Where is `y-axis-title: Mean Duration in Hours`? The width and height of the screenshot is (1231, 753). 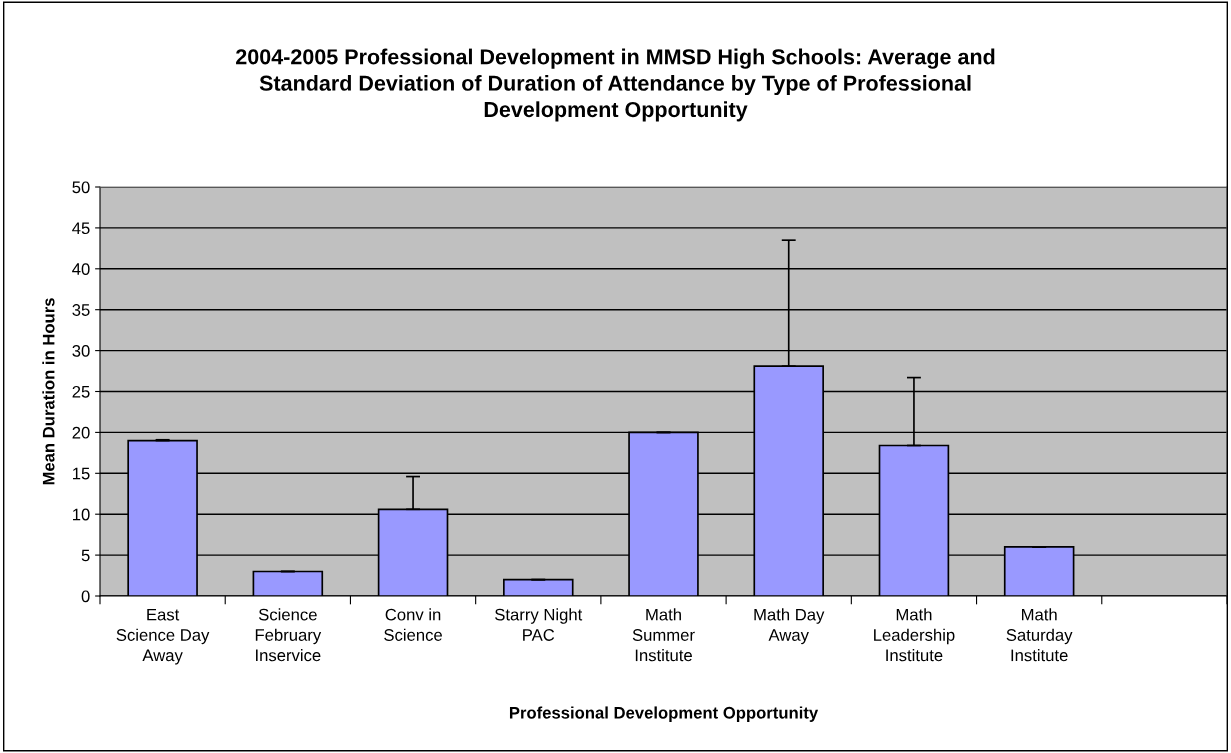 y-axis-title: Mean Duration in Hours is located at coordinates (48, 391).